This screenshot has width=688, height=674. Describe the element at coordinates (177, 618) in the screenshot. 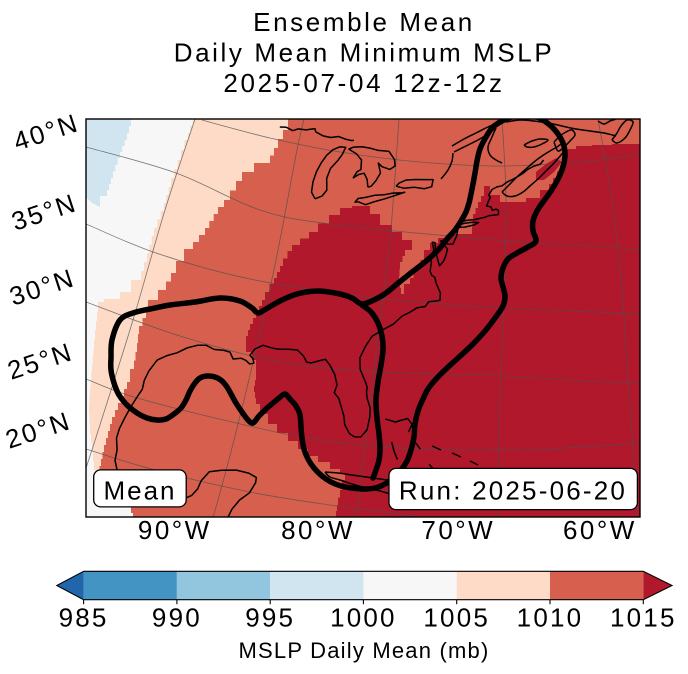

I see `svg-text: 990` at that location.